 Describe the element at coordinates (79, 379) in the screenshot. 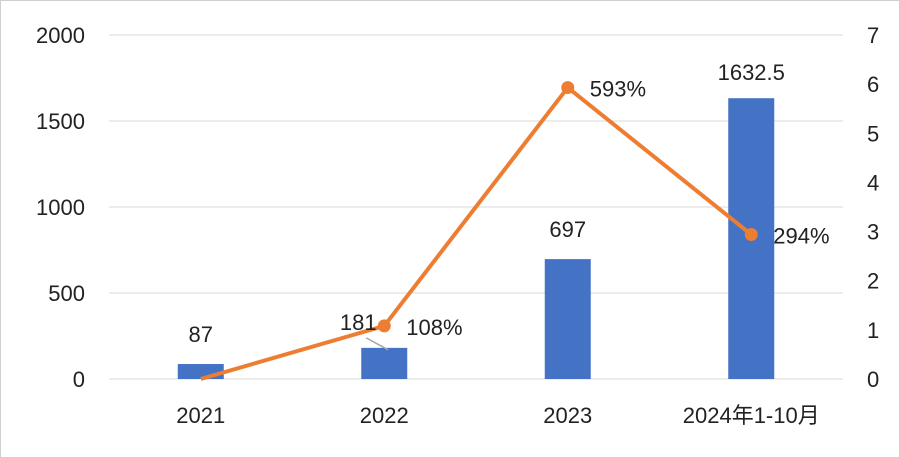

I see `left-axis-tick-label: 0` at that location.